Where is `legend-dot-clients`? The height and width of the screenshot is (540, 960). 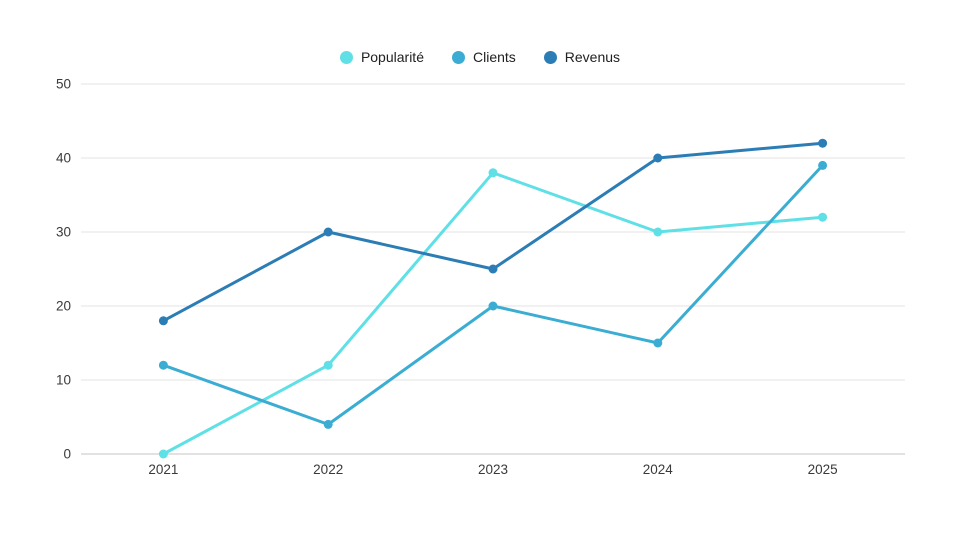 legend-dot-clients is located at coordinates (458, 57).